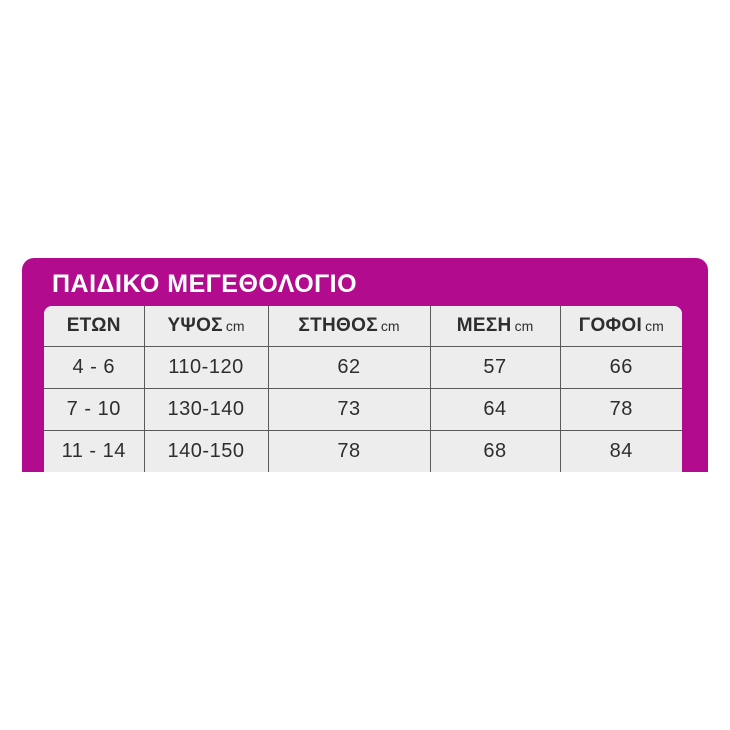 This screenshot has height=730, width=730. I want to click on column-header-height-label: ΥΨΟΣ, so click(195, 325).